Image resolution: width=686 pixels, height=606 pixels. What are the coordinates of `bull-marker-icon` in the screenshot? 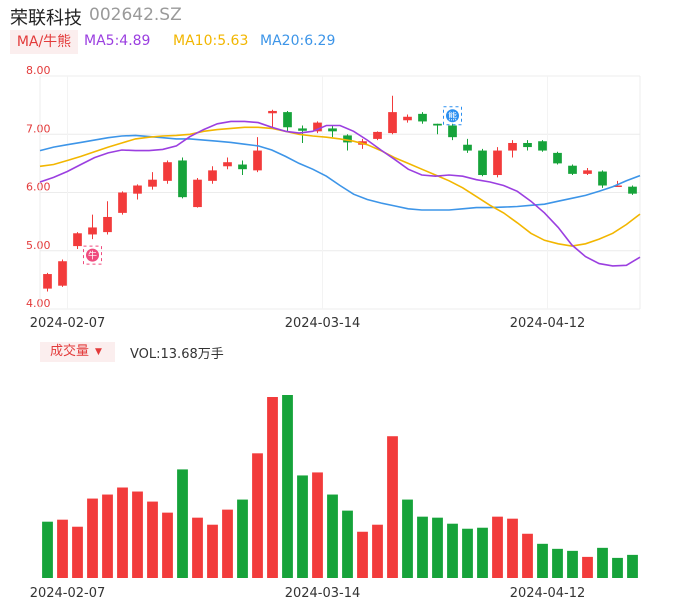 It's located at (92, 255).